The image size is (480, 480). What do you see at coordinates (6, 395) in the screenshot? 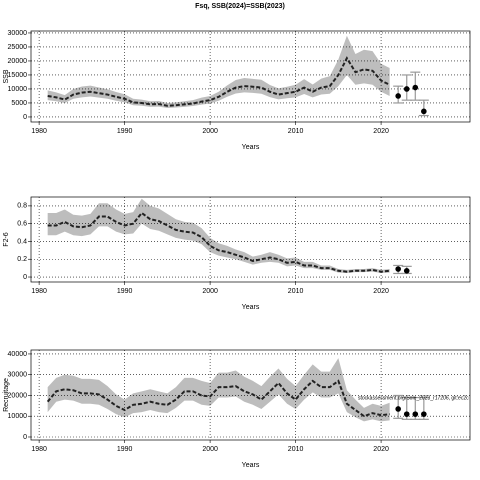
I see `y-axis-label: Recruitage` at bounding box center [6, 395].